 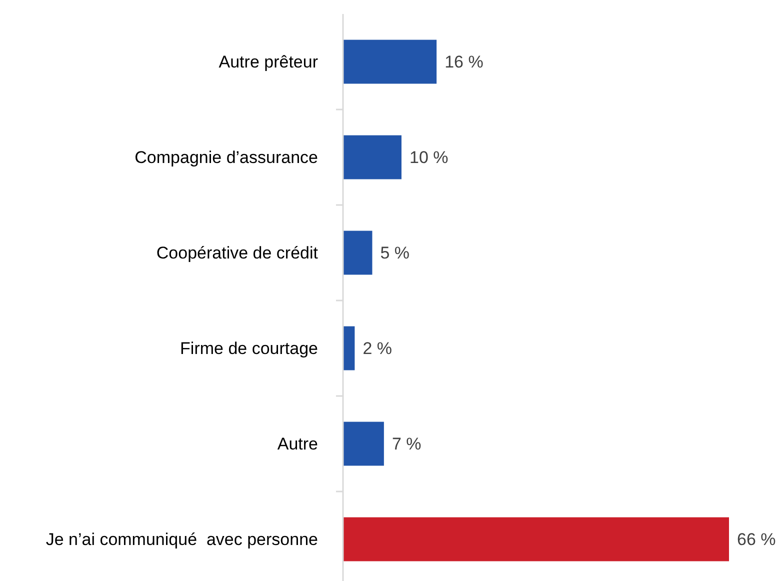 I want to click on y-tick-label: Je n’ai communiqué avec personne, so click(x=182, y=540).